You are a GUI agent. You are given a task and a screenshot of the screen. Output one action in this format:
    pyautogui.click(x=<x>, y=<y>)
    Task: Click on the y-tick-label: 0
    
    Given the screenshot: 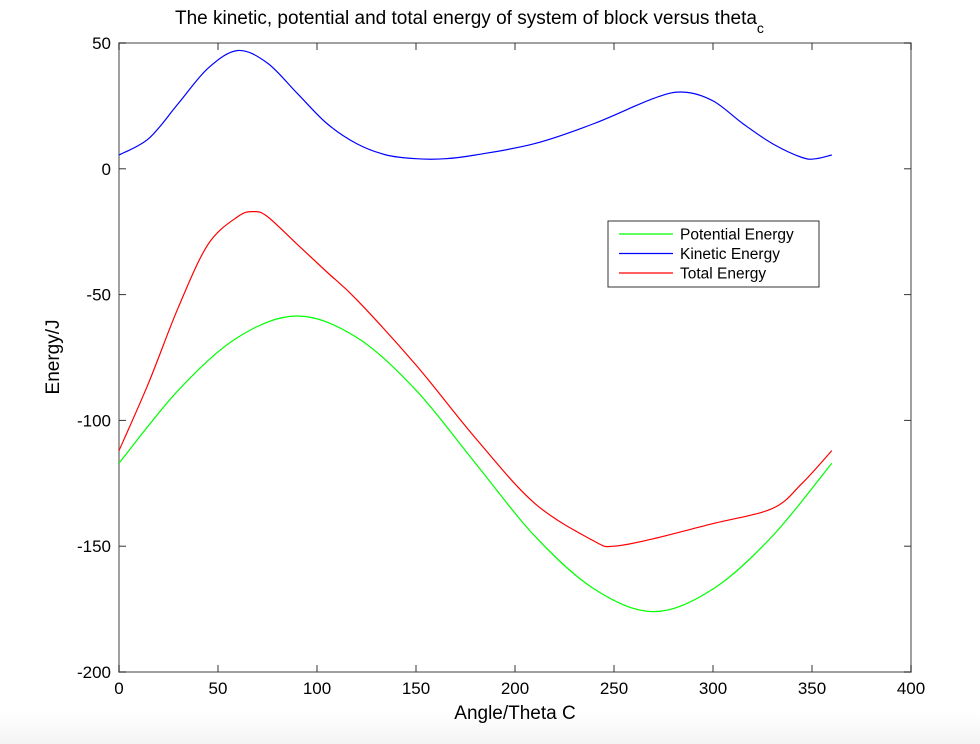 What is the action you would take?
    pyautogui.click(x=106, y=169)
    